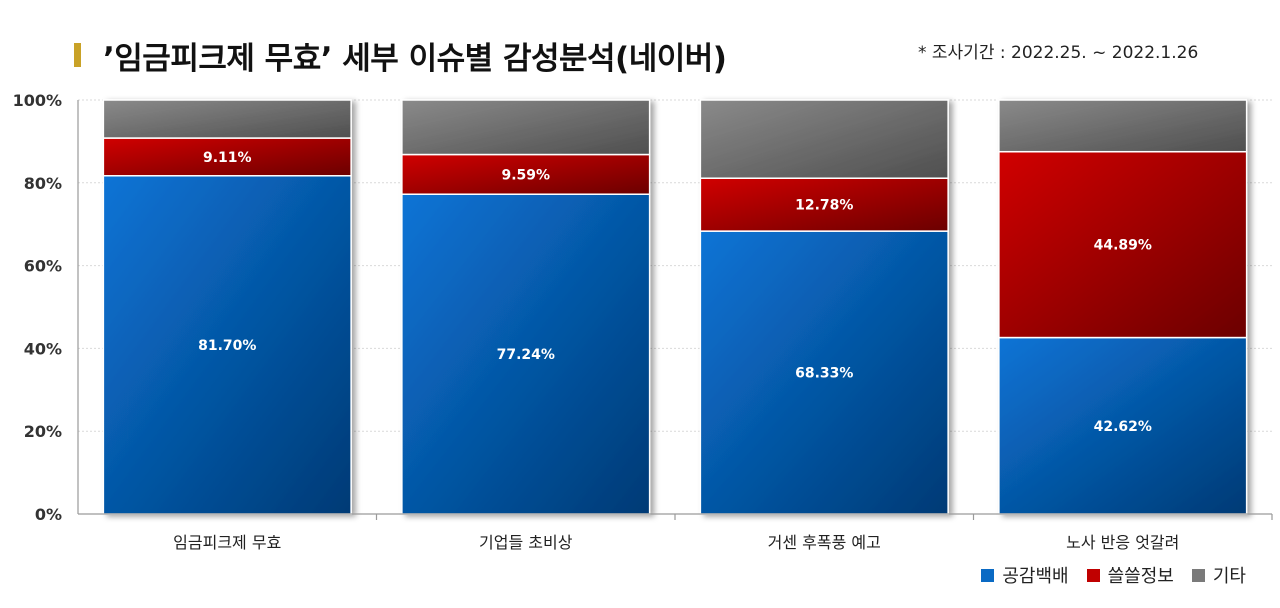 This screenshot has height=608, width=1280. I want to click on data-label: 9.59%, so click(525, 175).